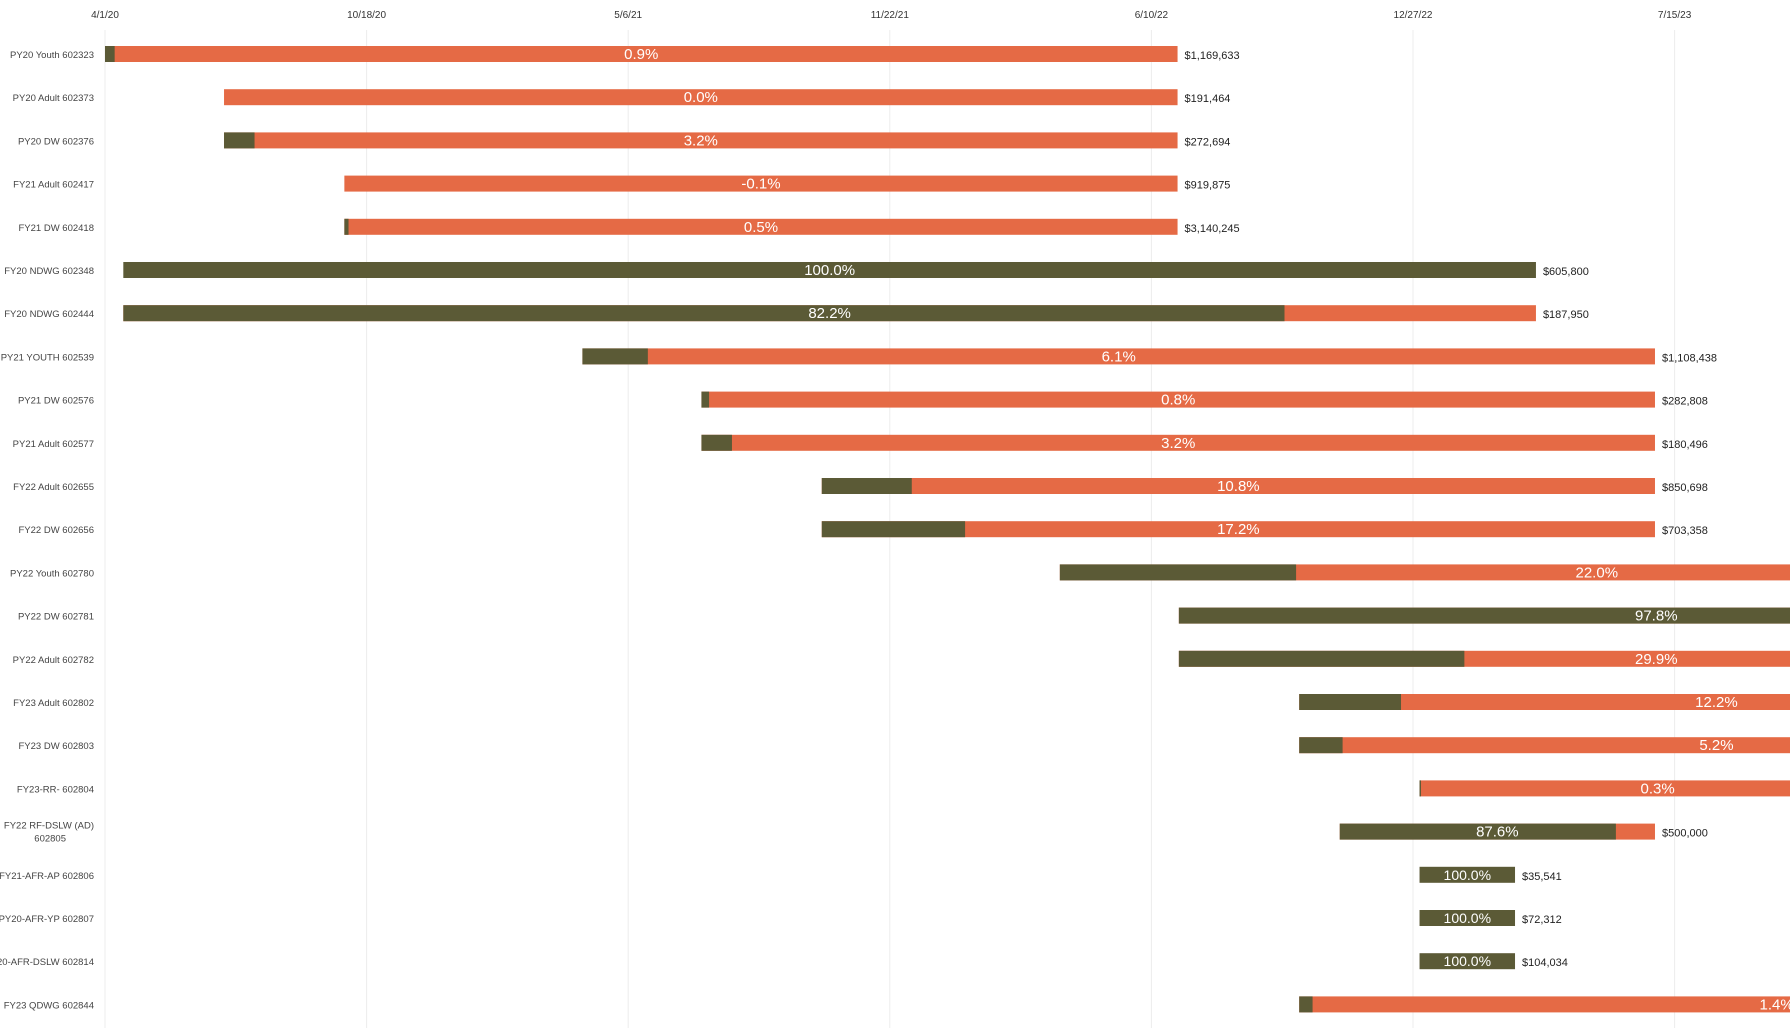  What do you see at coordinates (47, 876) in the screenshot?
I see `row-label: FY21-AFR-AP 602806` at bounding box center [47, 876].